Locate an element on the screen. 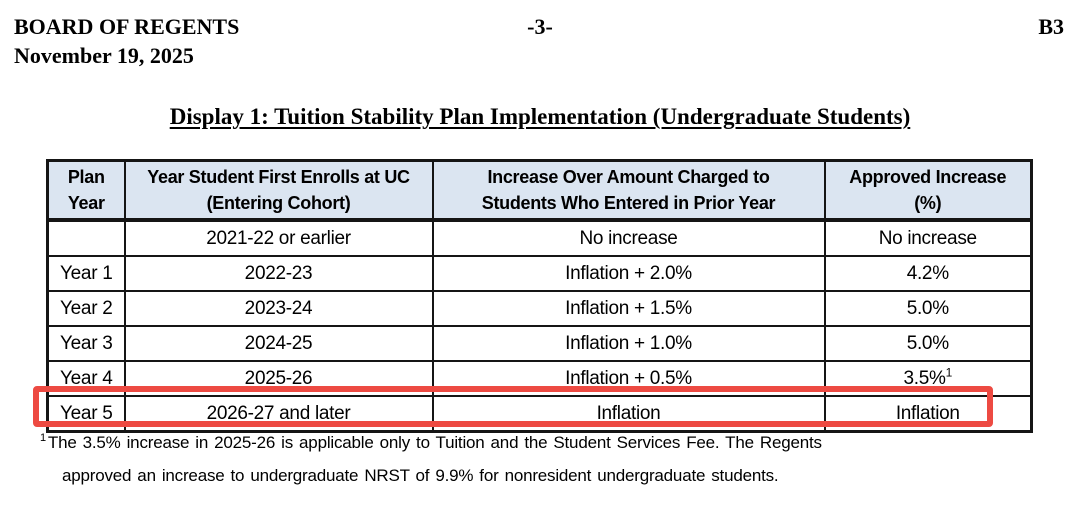  cell-approved-increase: 3.5%1 is located at coordinates (928, 378).